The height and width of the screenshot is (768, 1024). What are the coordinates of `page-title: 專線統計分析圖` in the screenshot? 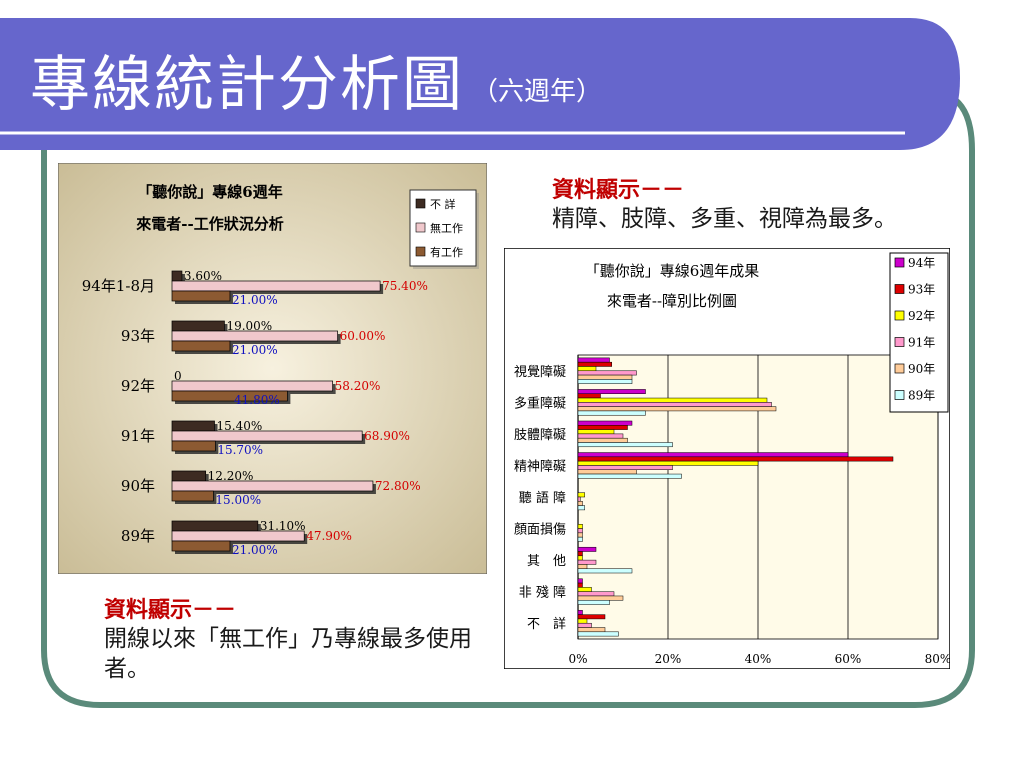 It's located at (247, 85).